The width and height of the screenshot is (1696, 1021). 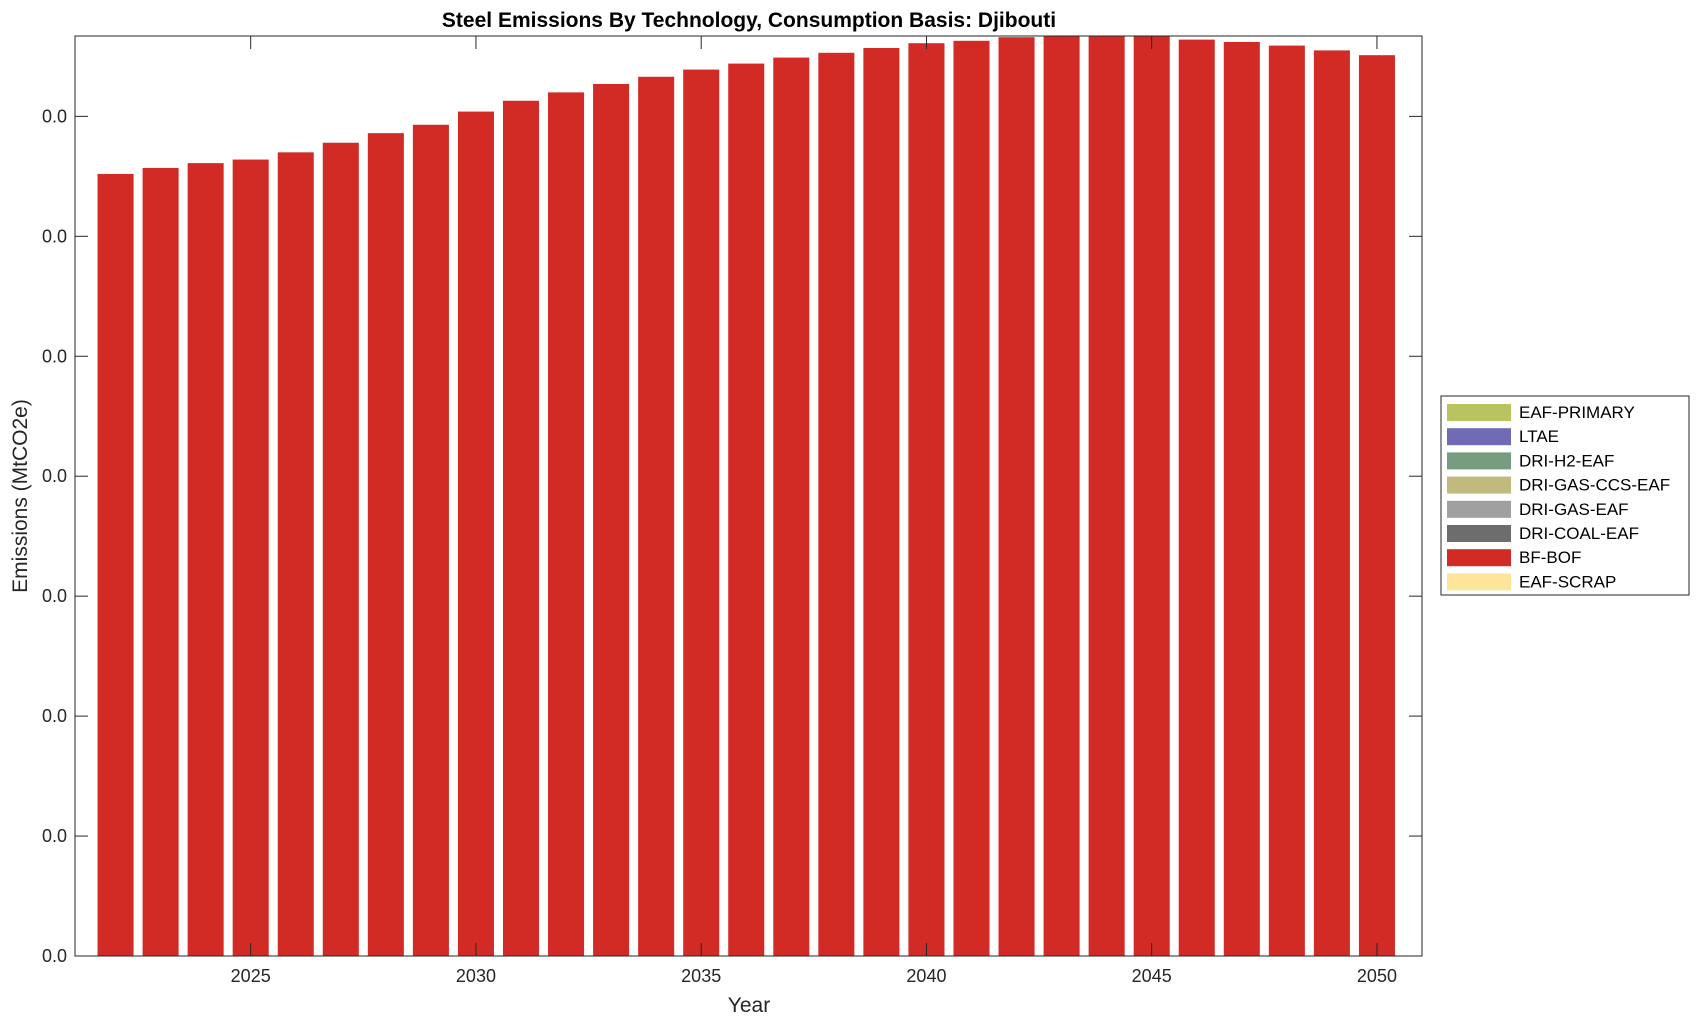 What do you see at coordinates (250, 558) in the screenshot?
I see `bar-bf-bof-2025` at bounding box center [250, 558].